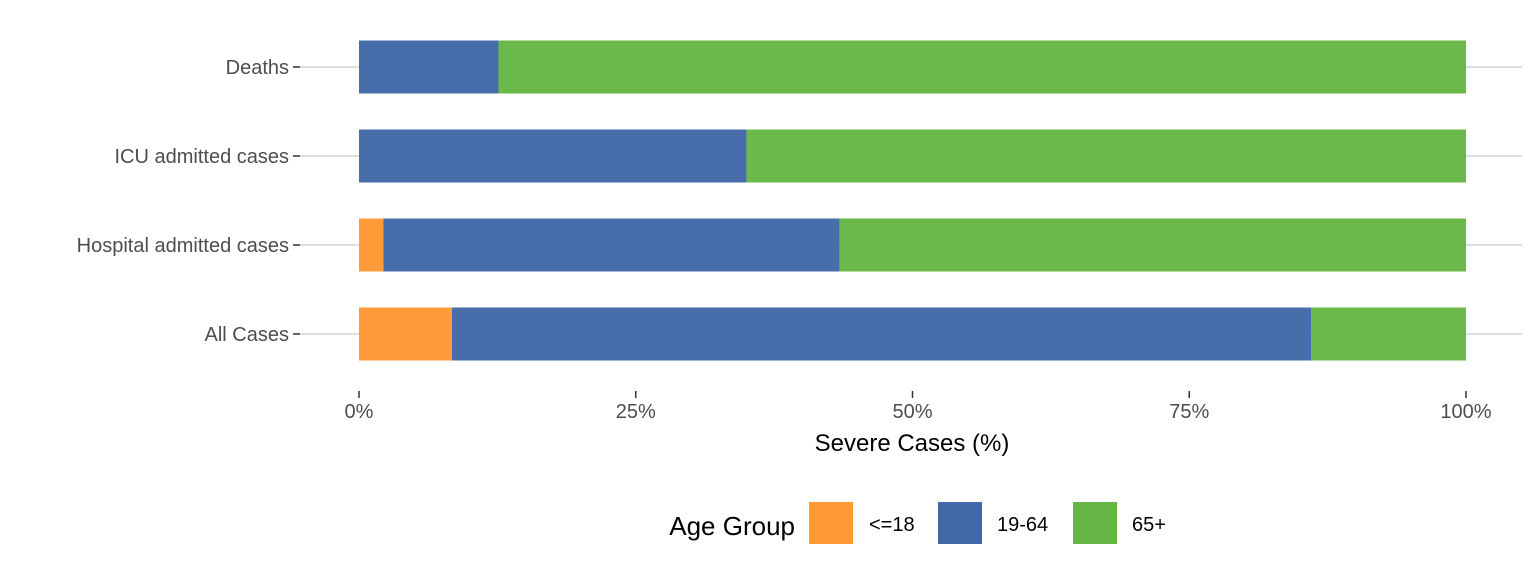  What do you see at coordinates (183, 246) in the screenshot?
I see `y-tick-label: Hospital admitted cases` at bounding box center [183, 246].